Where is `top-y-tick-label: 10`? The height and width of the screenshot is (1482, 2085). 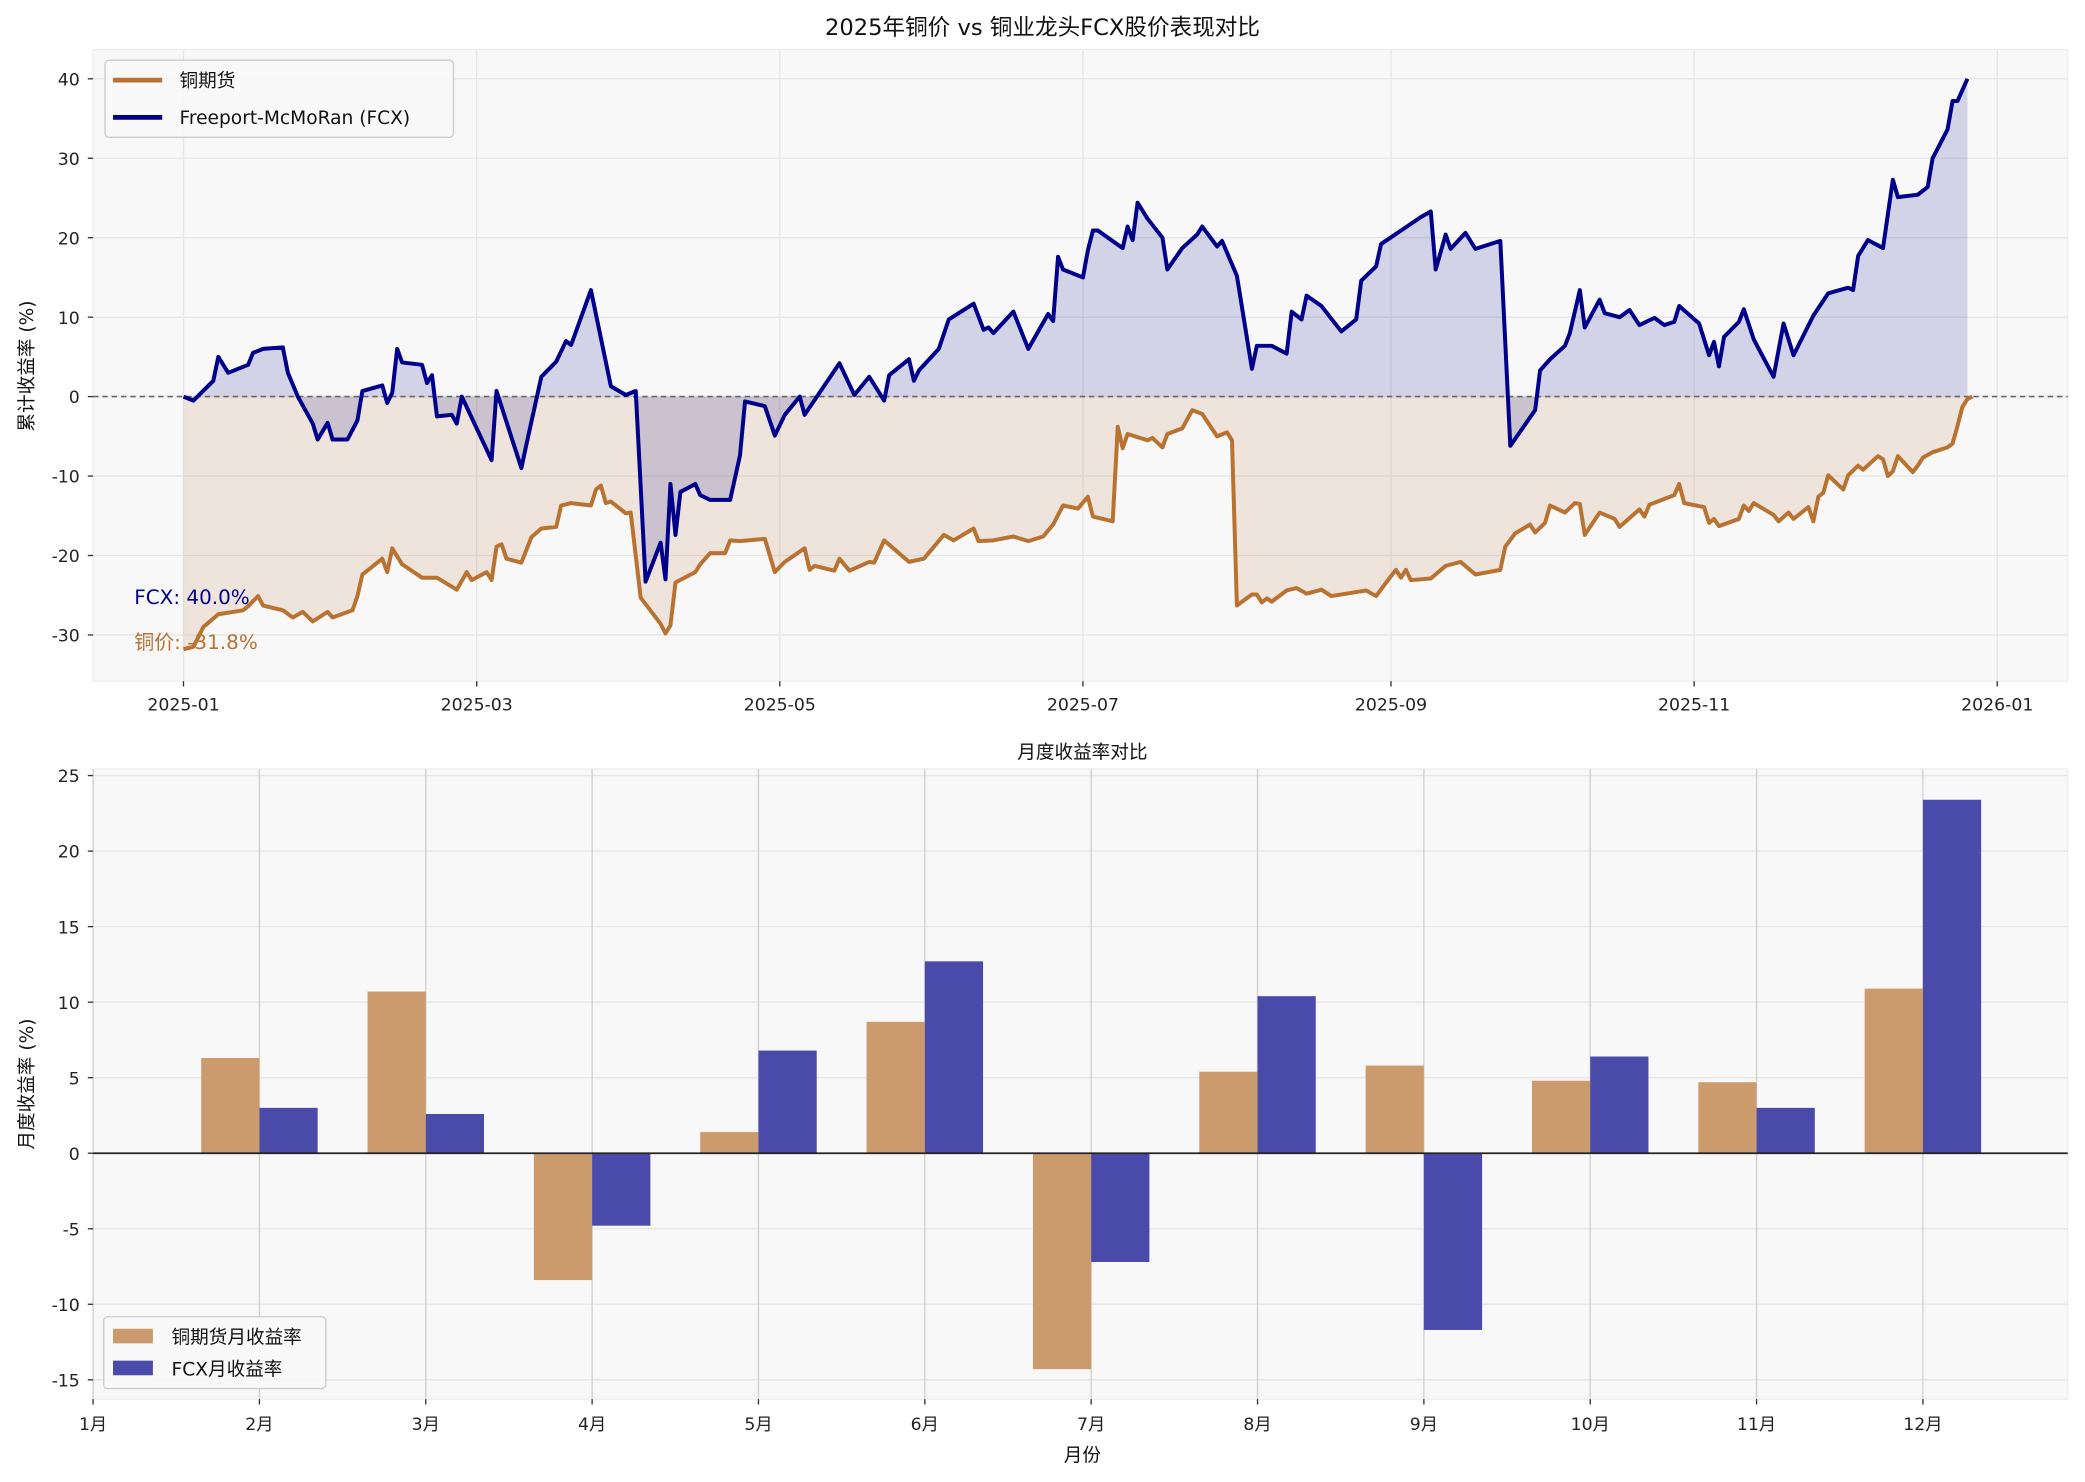
top-y-tick-label: 10 is located at coordinates (69, 319).